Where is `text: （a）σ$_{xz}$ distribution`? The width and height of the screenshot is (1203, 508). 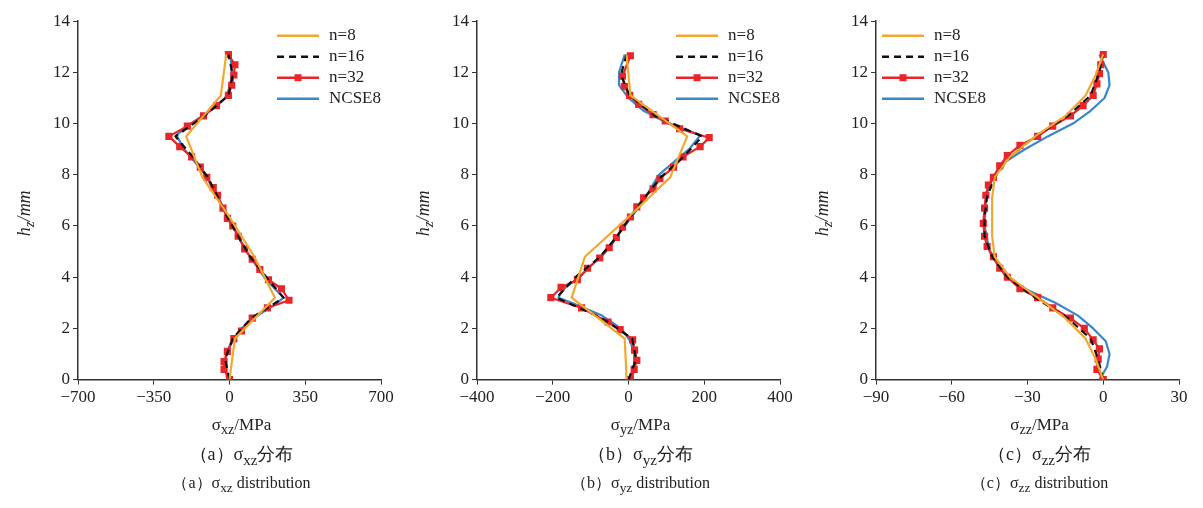
text: （a）σ$_{xz}$ distribution is located at coordinates (241, 485).